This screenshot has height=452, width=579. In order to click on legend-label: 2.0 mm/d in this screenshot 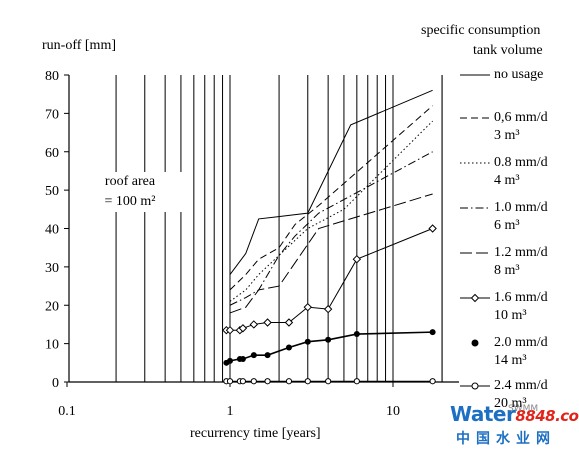, I will do `click(521, 342)`.